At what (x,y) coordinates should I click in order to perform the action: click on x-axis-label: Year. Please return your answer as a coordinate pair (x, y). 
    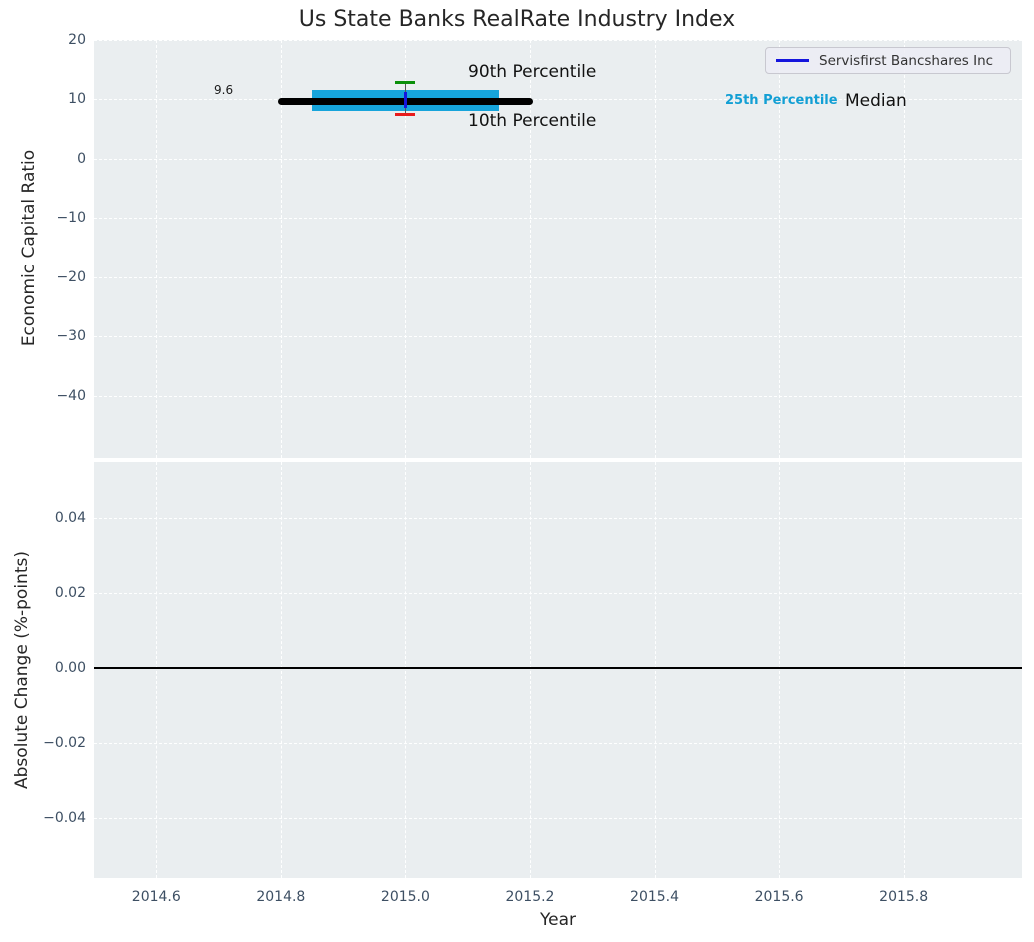
    Looking at the image, I should click on (558, 920).